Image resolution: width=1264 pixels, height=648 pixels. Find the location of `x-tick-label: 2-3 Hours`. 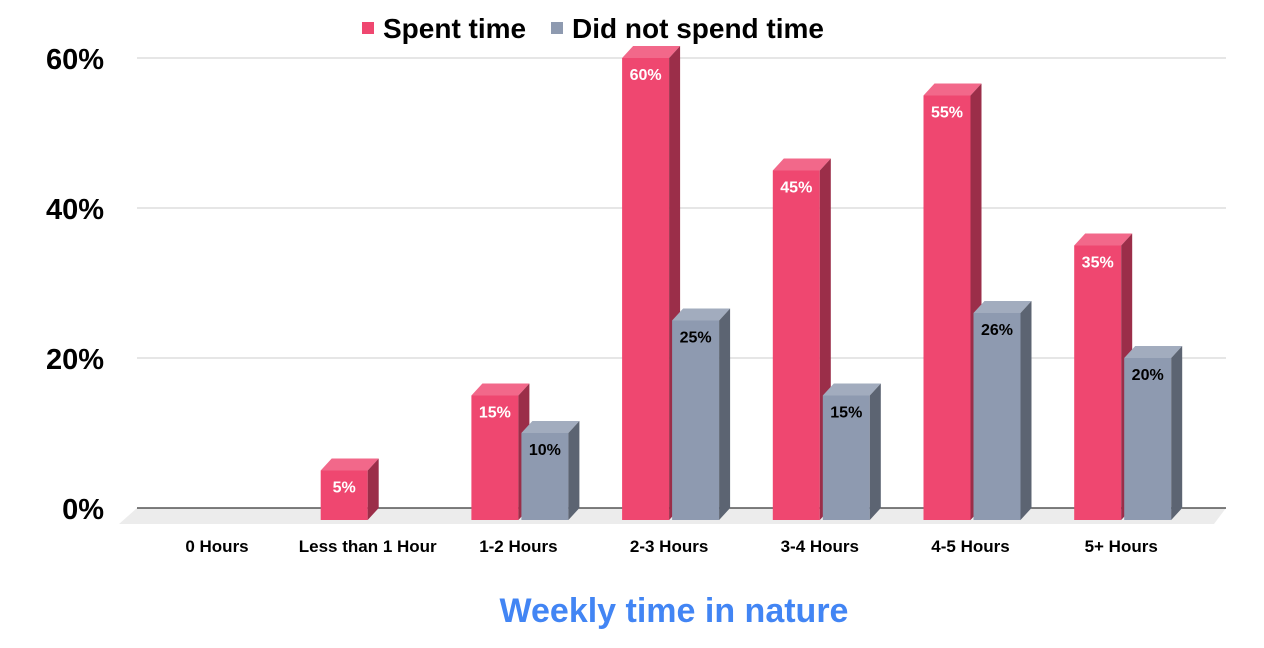

x-tick-label: 2-3 Hours is located at coordinates (669, 546).